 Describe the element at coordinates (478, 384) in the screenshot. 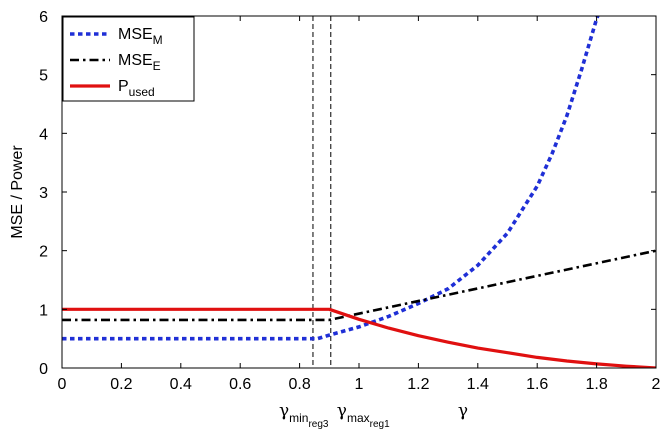

I see `x-tick-label: 1.4` at that location.